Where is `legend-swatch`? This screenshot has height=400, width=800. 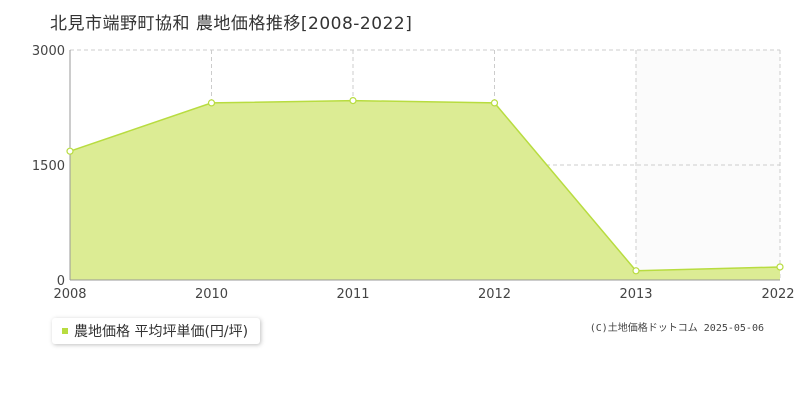
legend-swatch is located at coordinates (65, 331).